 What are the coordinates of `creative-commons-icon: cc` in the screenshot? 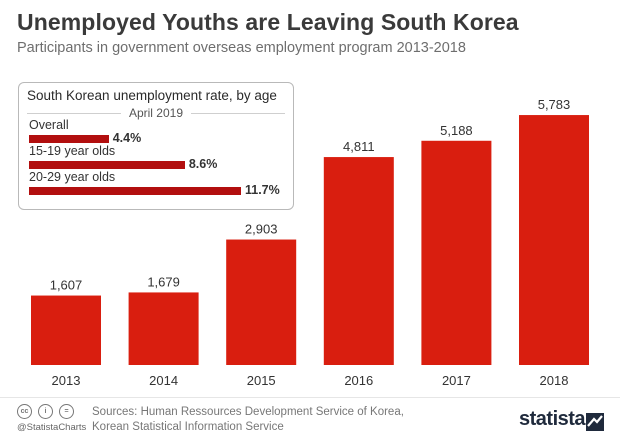 It's located at (24, 411).